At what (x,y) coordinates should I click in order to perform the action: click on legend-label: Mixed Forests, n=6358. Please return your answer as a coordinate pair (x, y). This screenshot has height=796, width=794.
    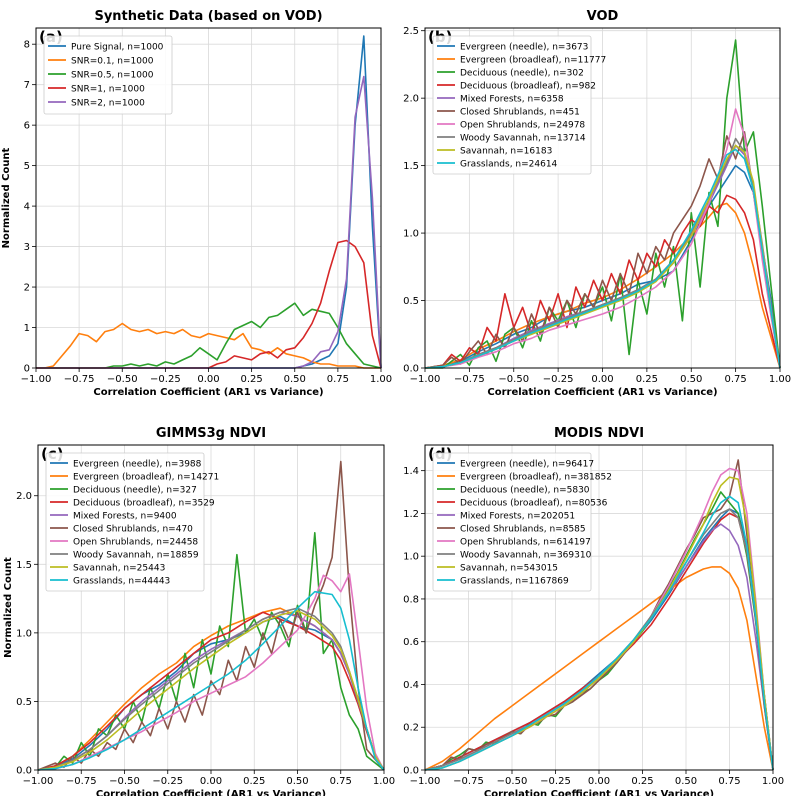
    Looking at the image, I should click on (512, 100).